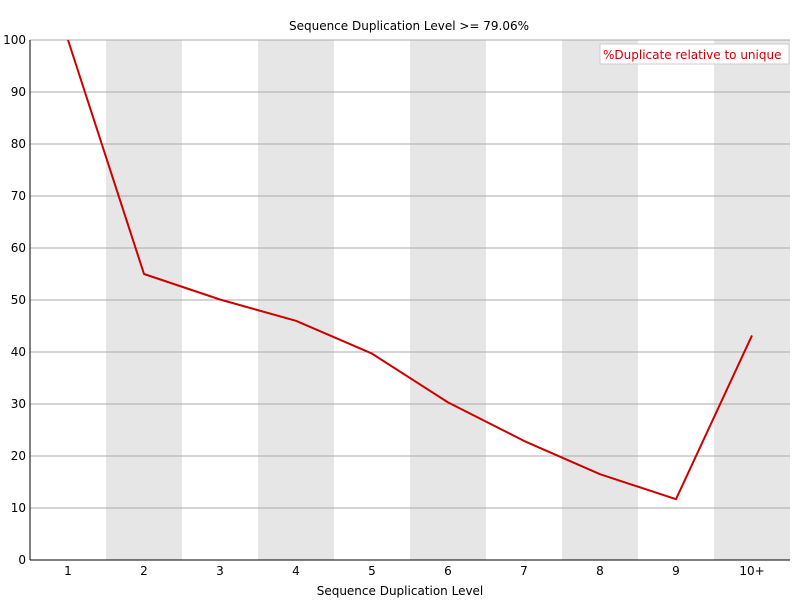 Image resolution: width=800 pixels, height=600 pixels. What do you see at coordinates (144, 571) in the screenshot?
I see `x-tick-label: 2` at bounding box center [144, 571].